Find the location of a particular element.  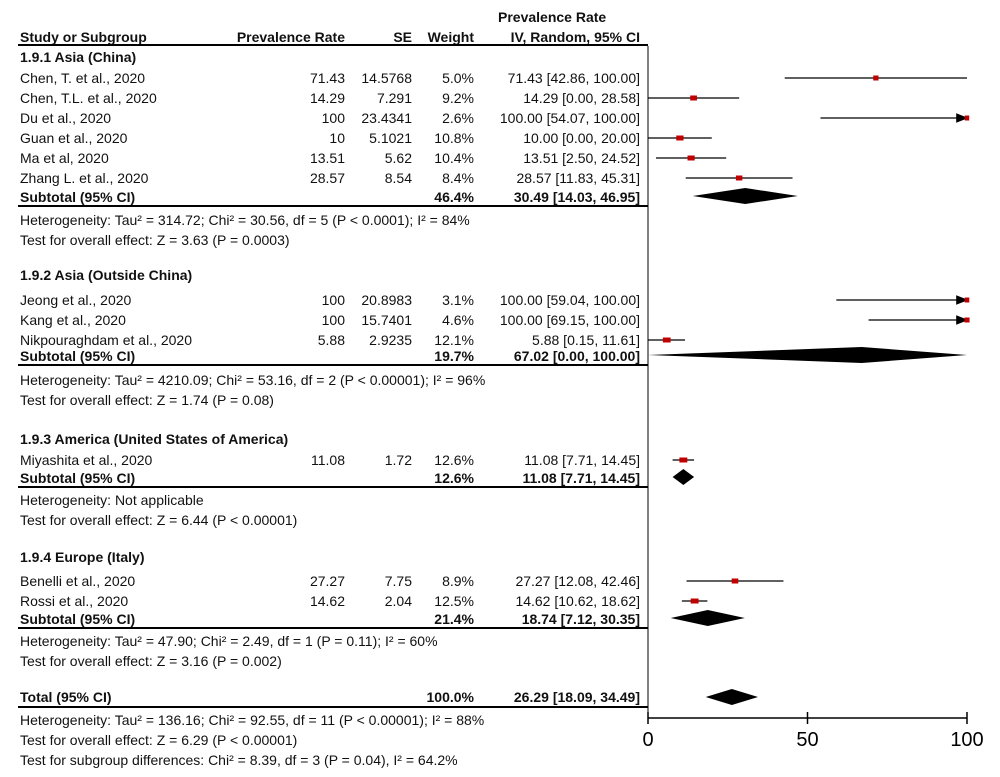

study-rate: 11.08 is located at coordinates (328, 460).